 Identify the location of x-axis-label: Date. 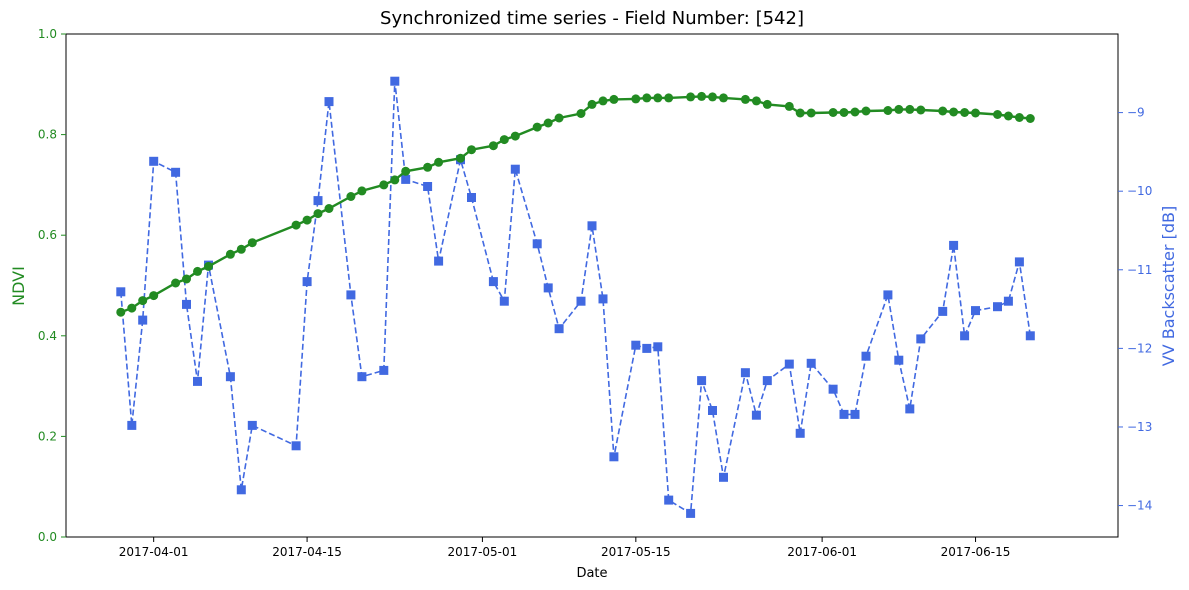
(591, 573).